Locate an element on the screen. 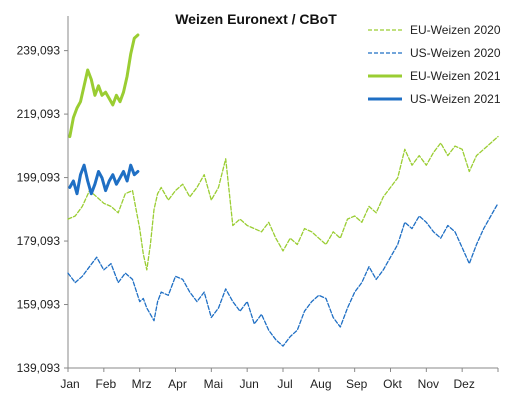 Image resolution: width=512 pixels, height=405 pixels. x-tick-label: Mai is located at coordinates (213, 384).